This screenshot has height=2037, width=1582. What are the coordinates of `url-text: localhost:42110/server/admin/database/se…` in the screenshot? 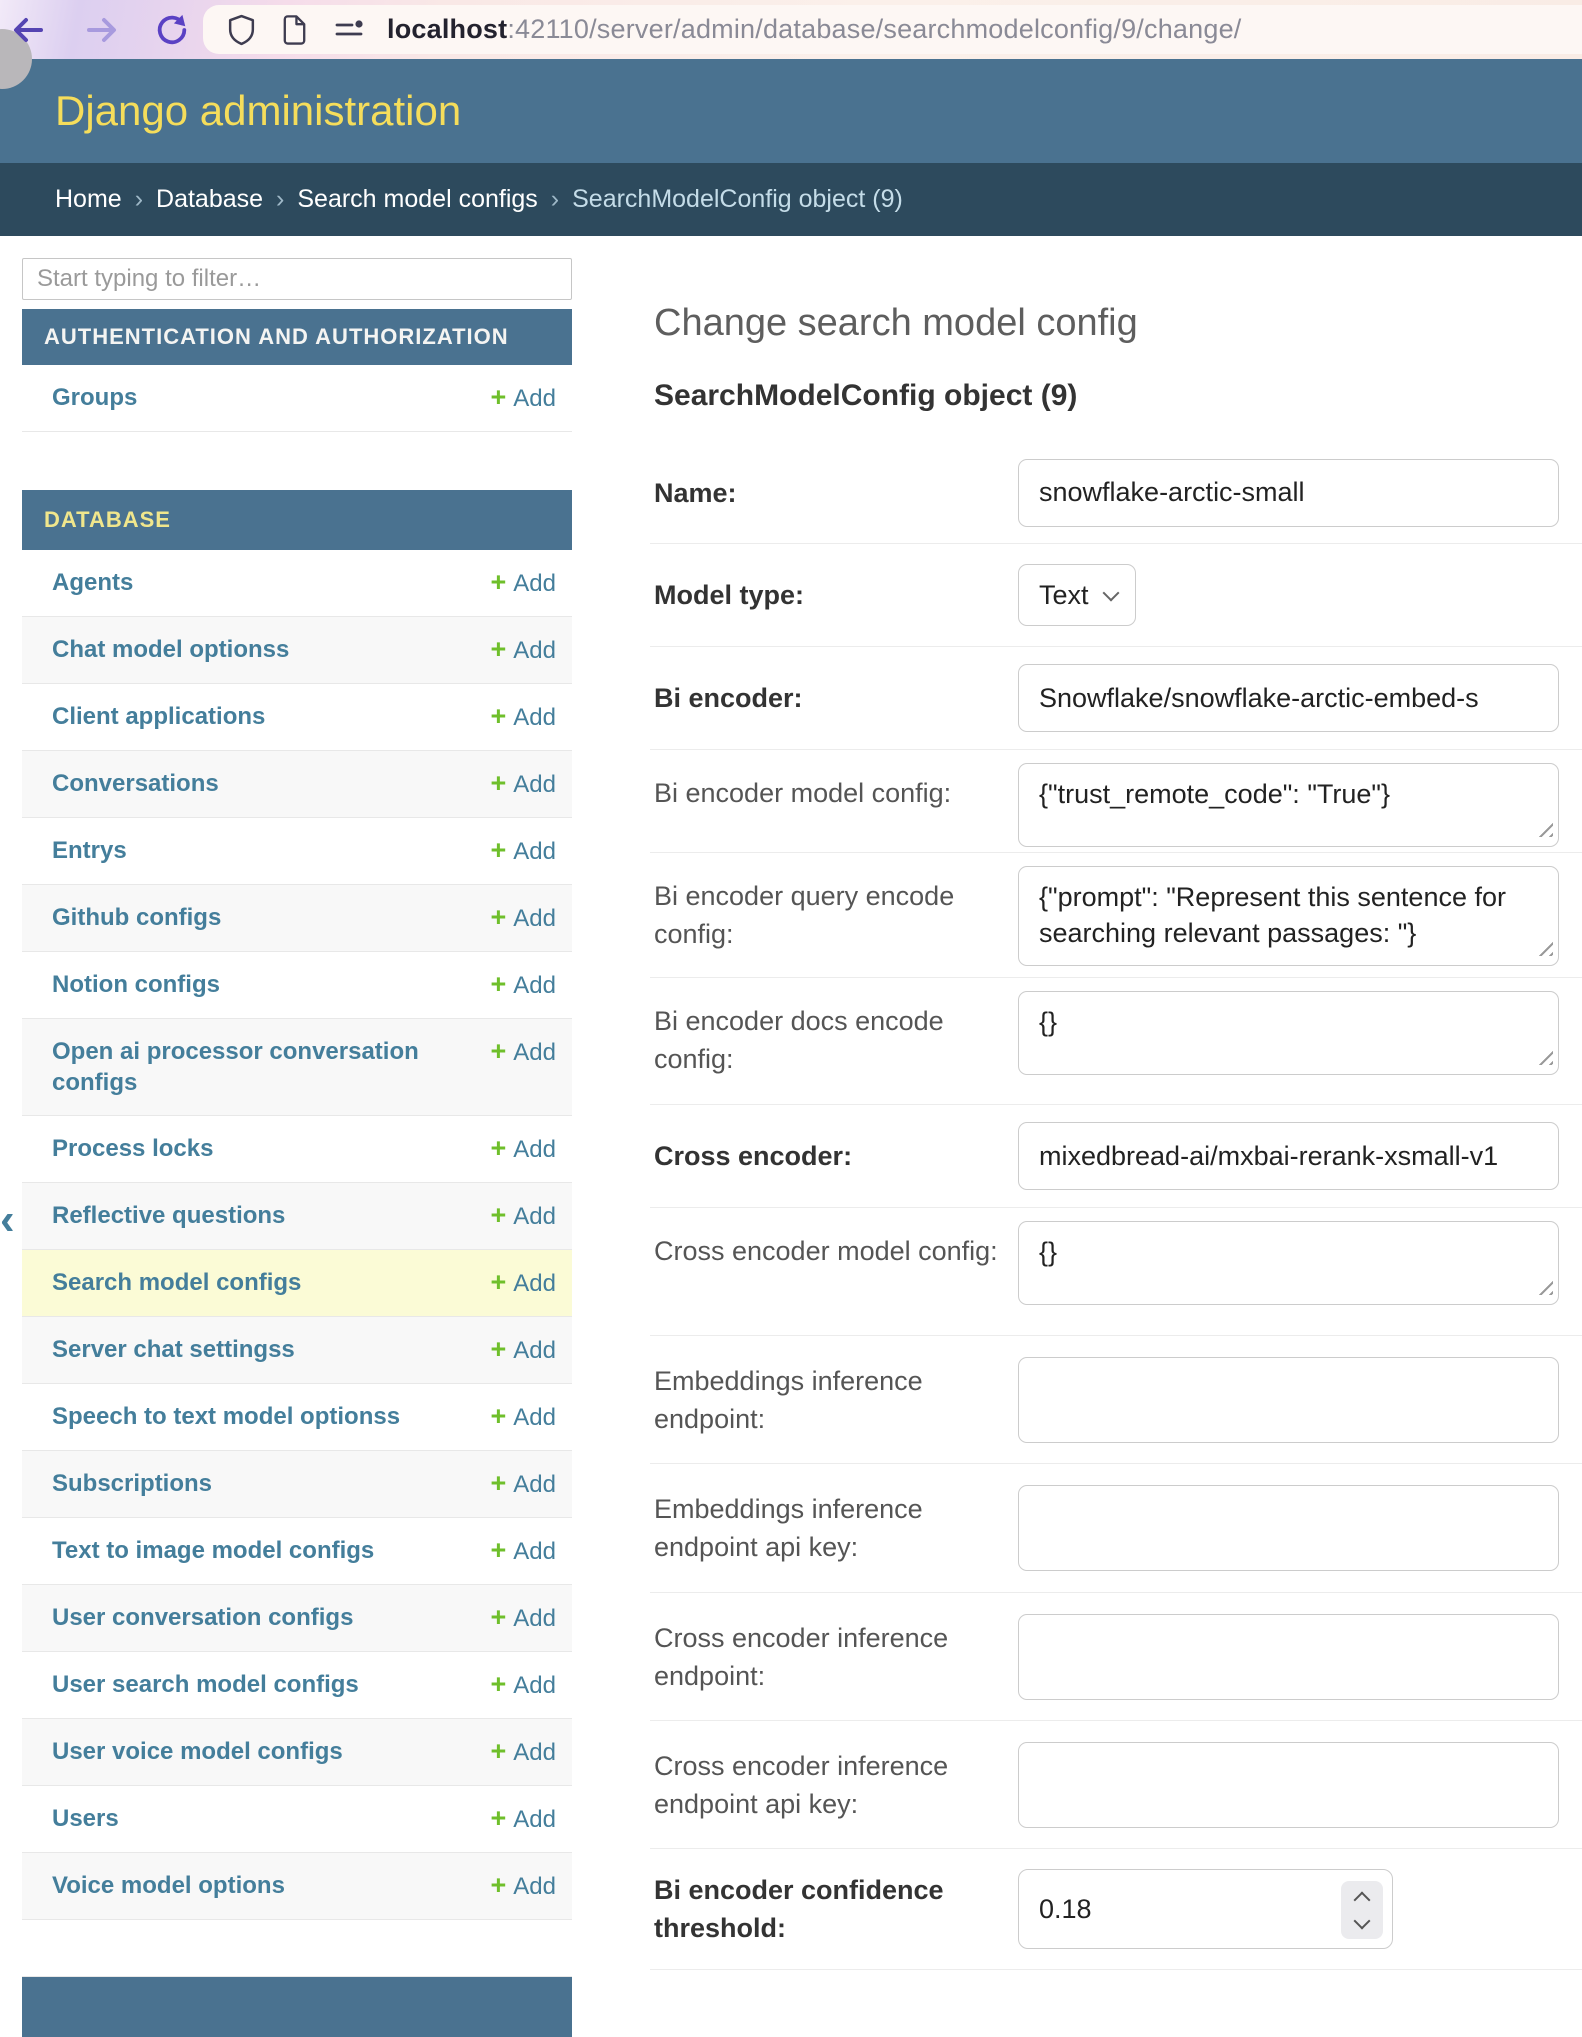 It's located at (814, 29).